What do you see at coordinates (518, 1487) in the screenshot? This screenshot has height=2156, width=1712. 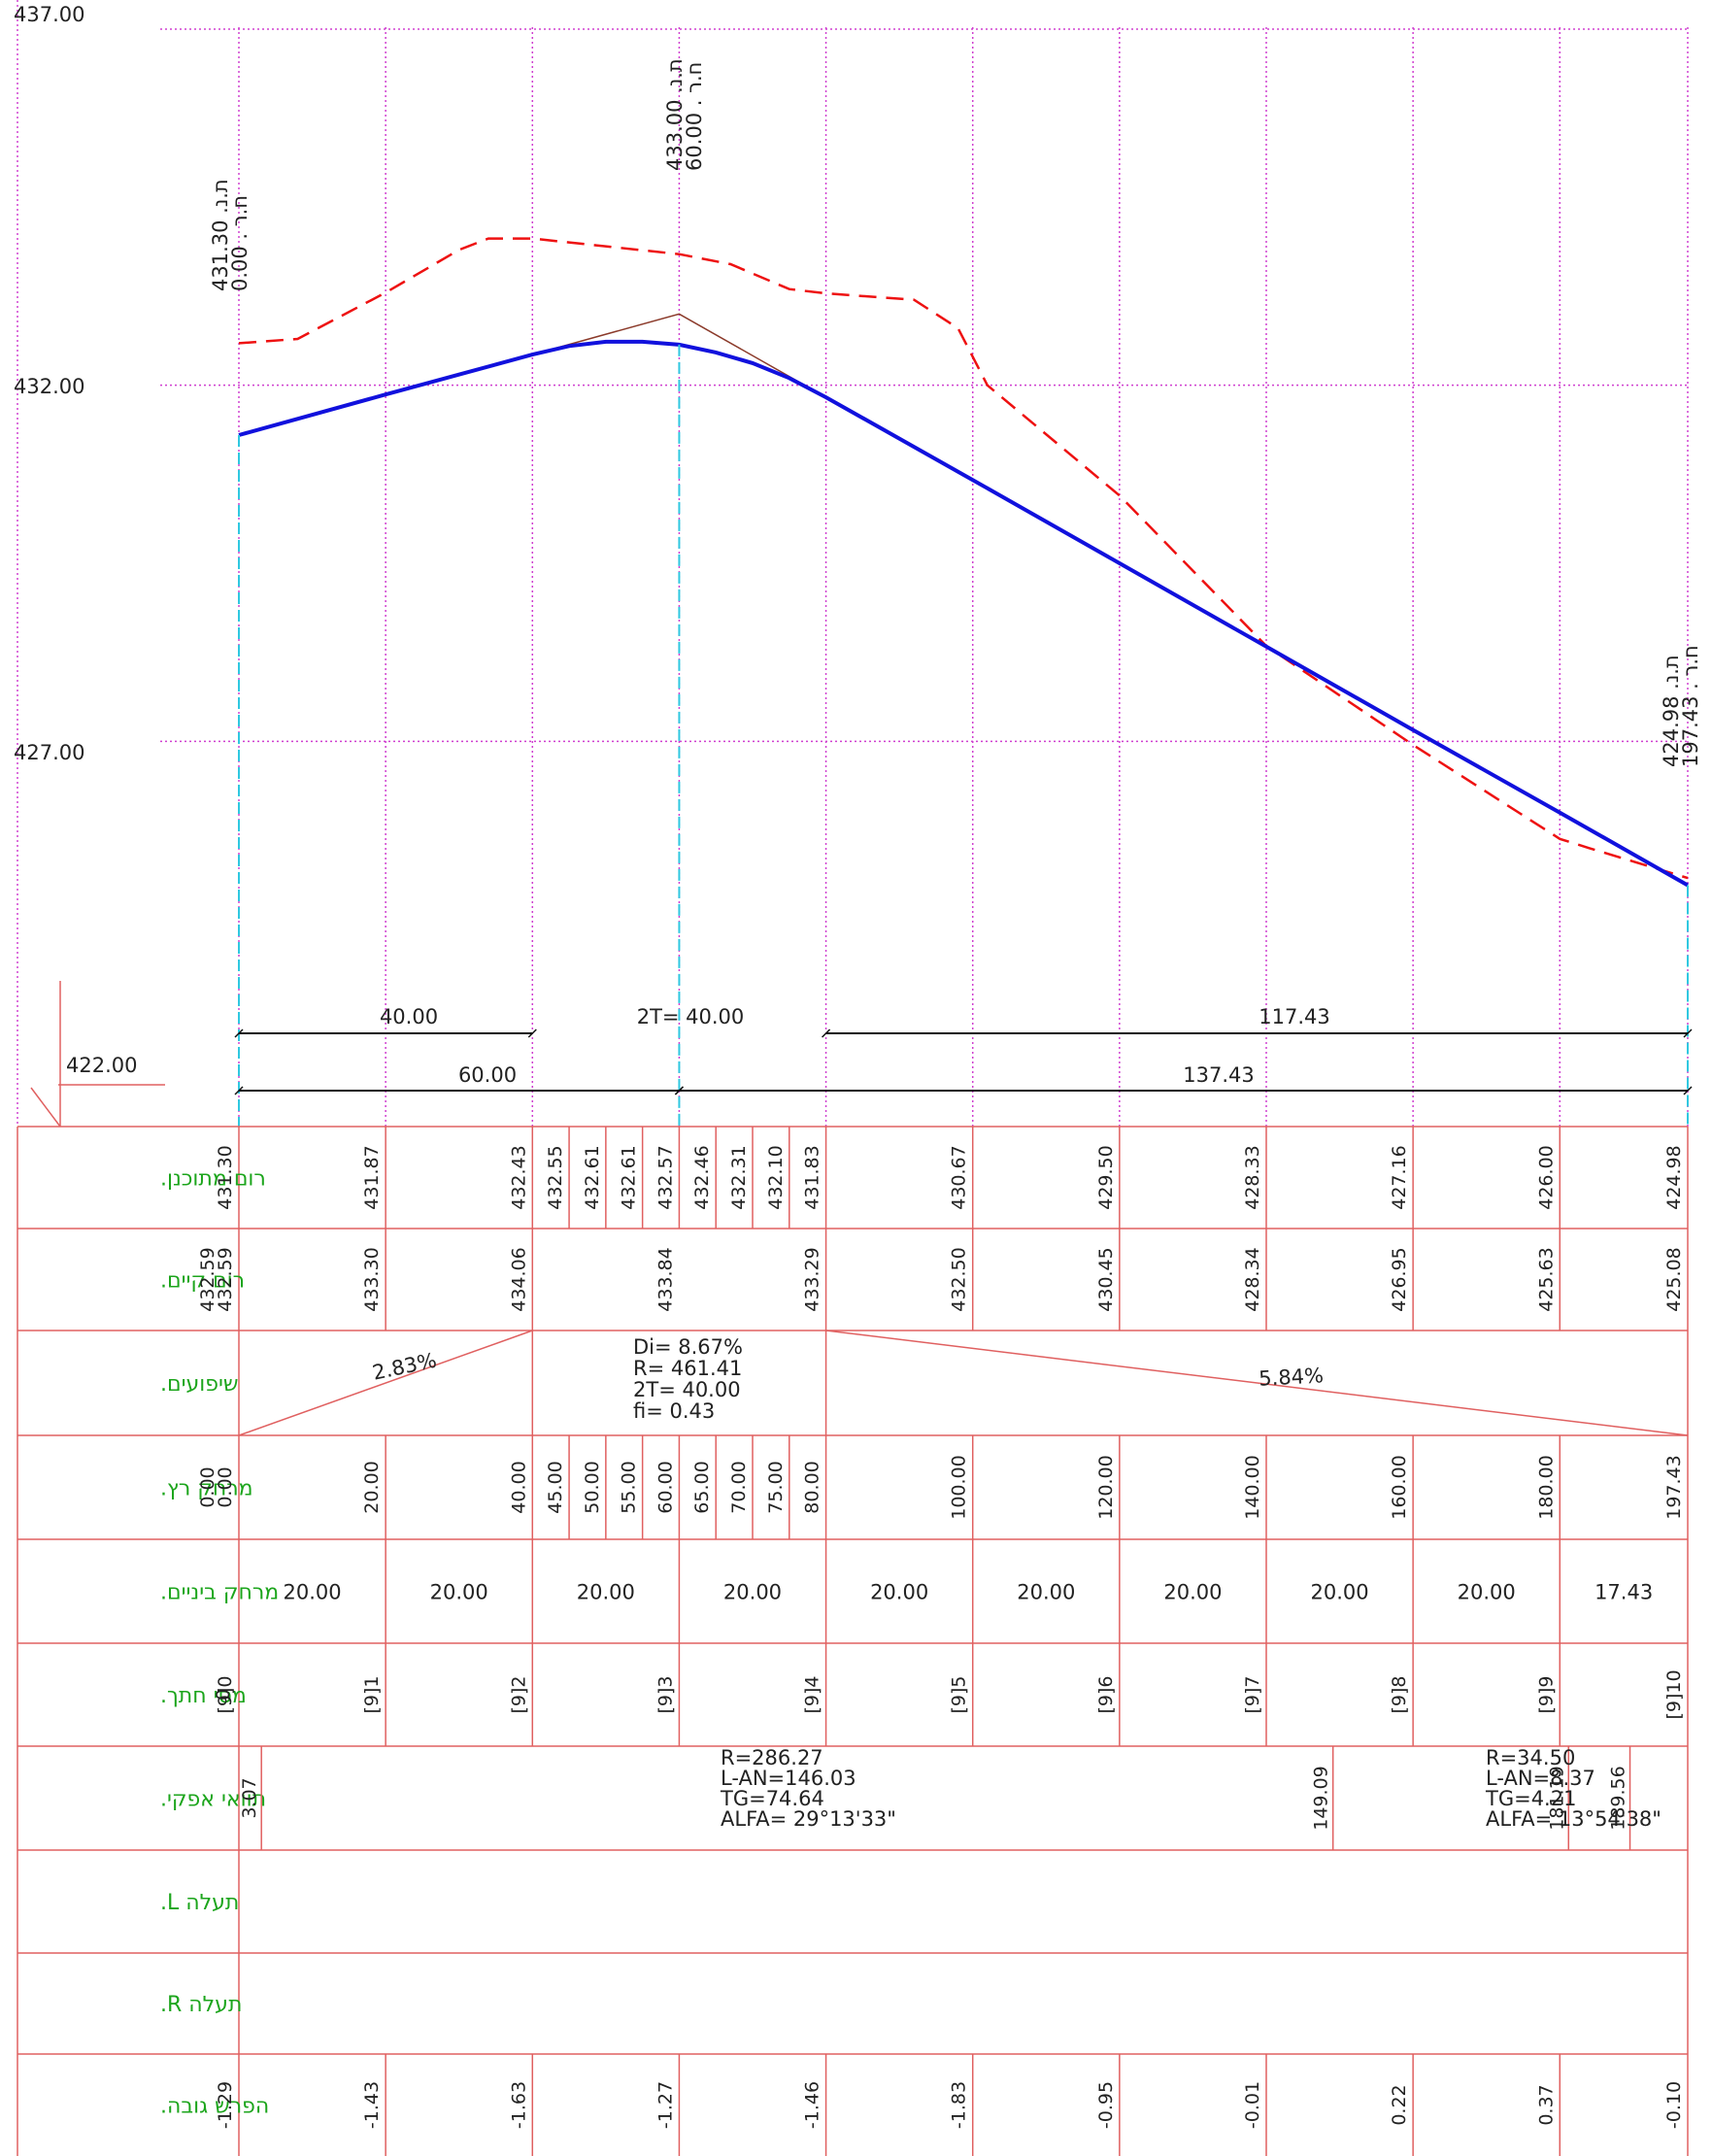 I see `running-distance-value: 40.00` at bounding box center [518, 1487].